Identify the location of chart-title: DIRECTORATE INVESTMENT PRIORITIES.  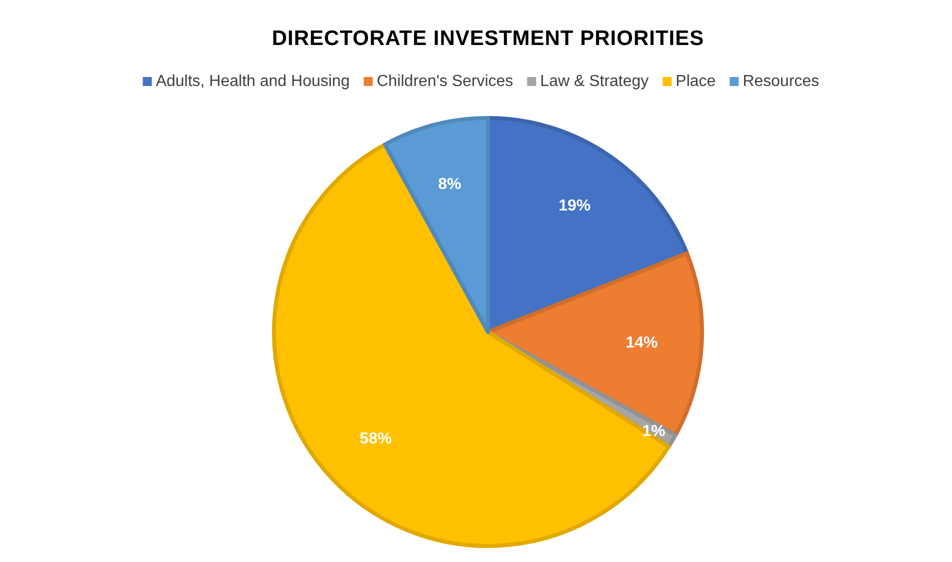
(488, 38).